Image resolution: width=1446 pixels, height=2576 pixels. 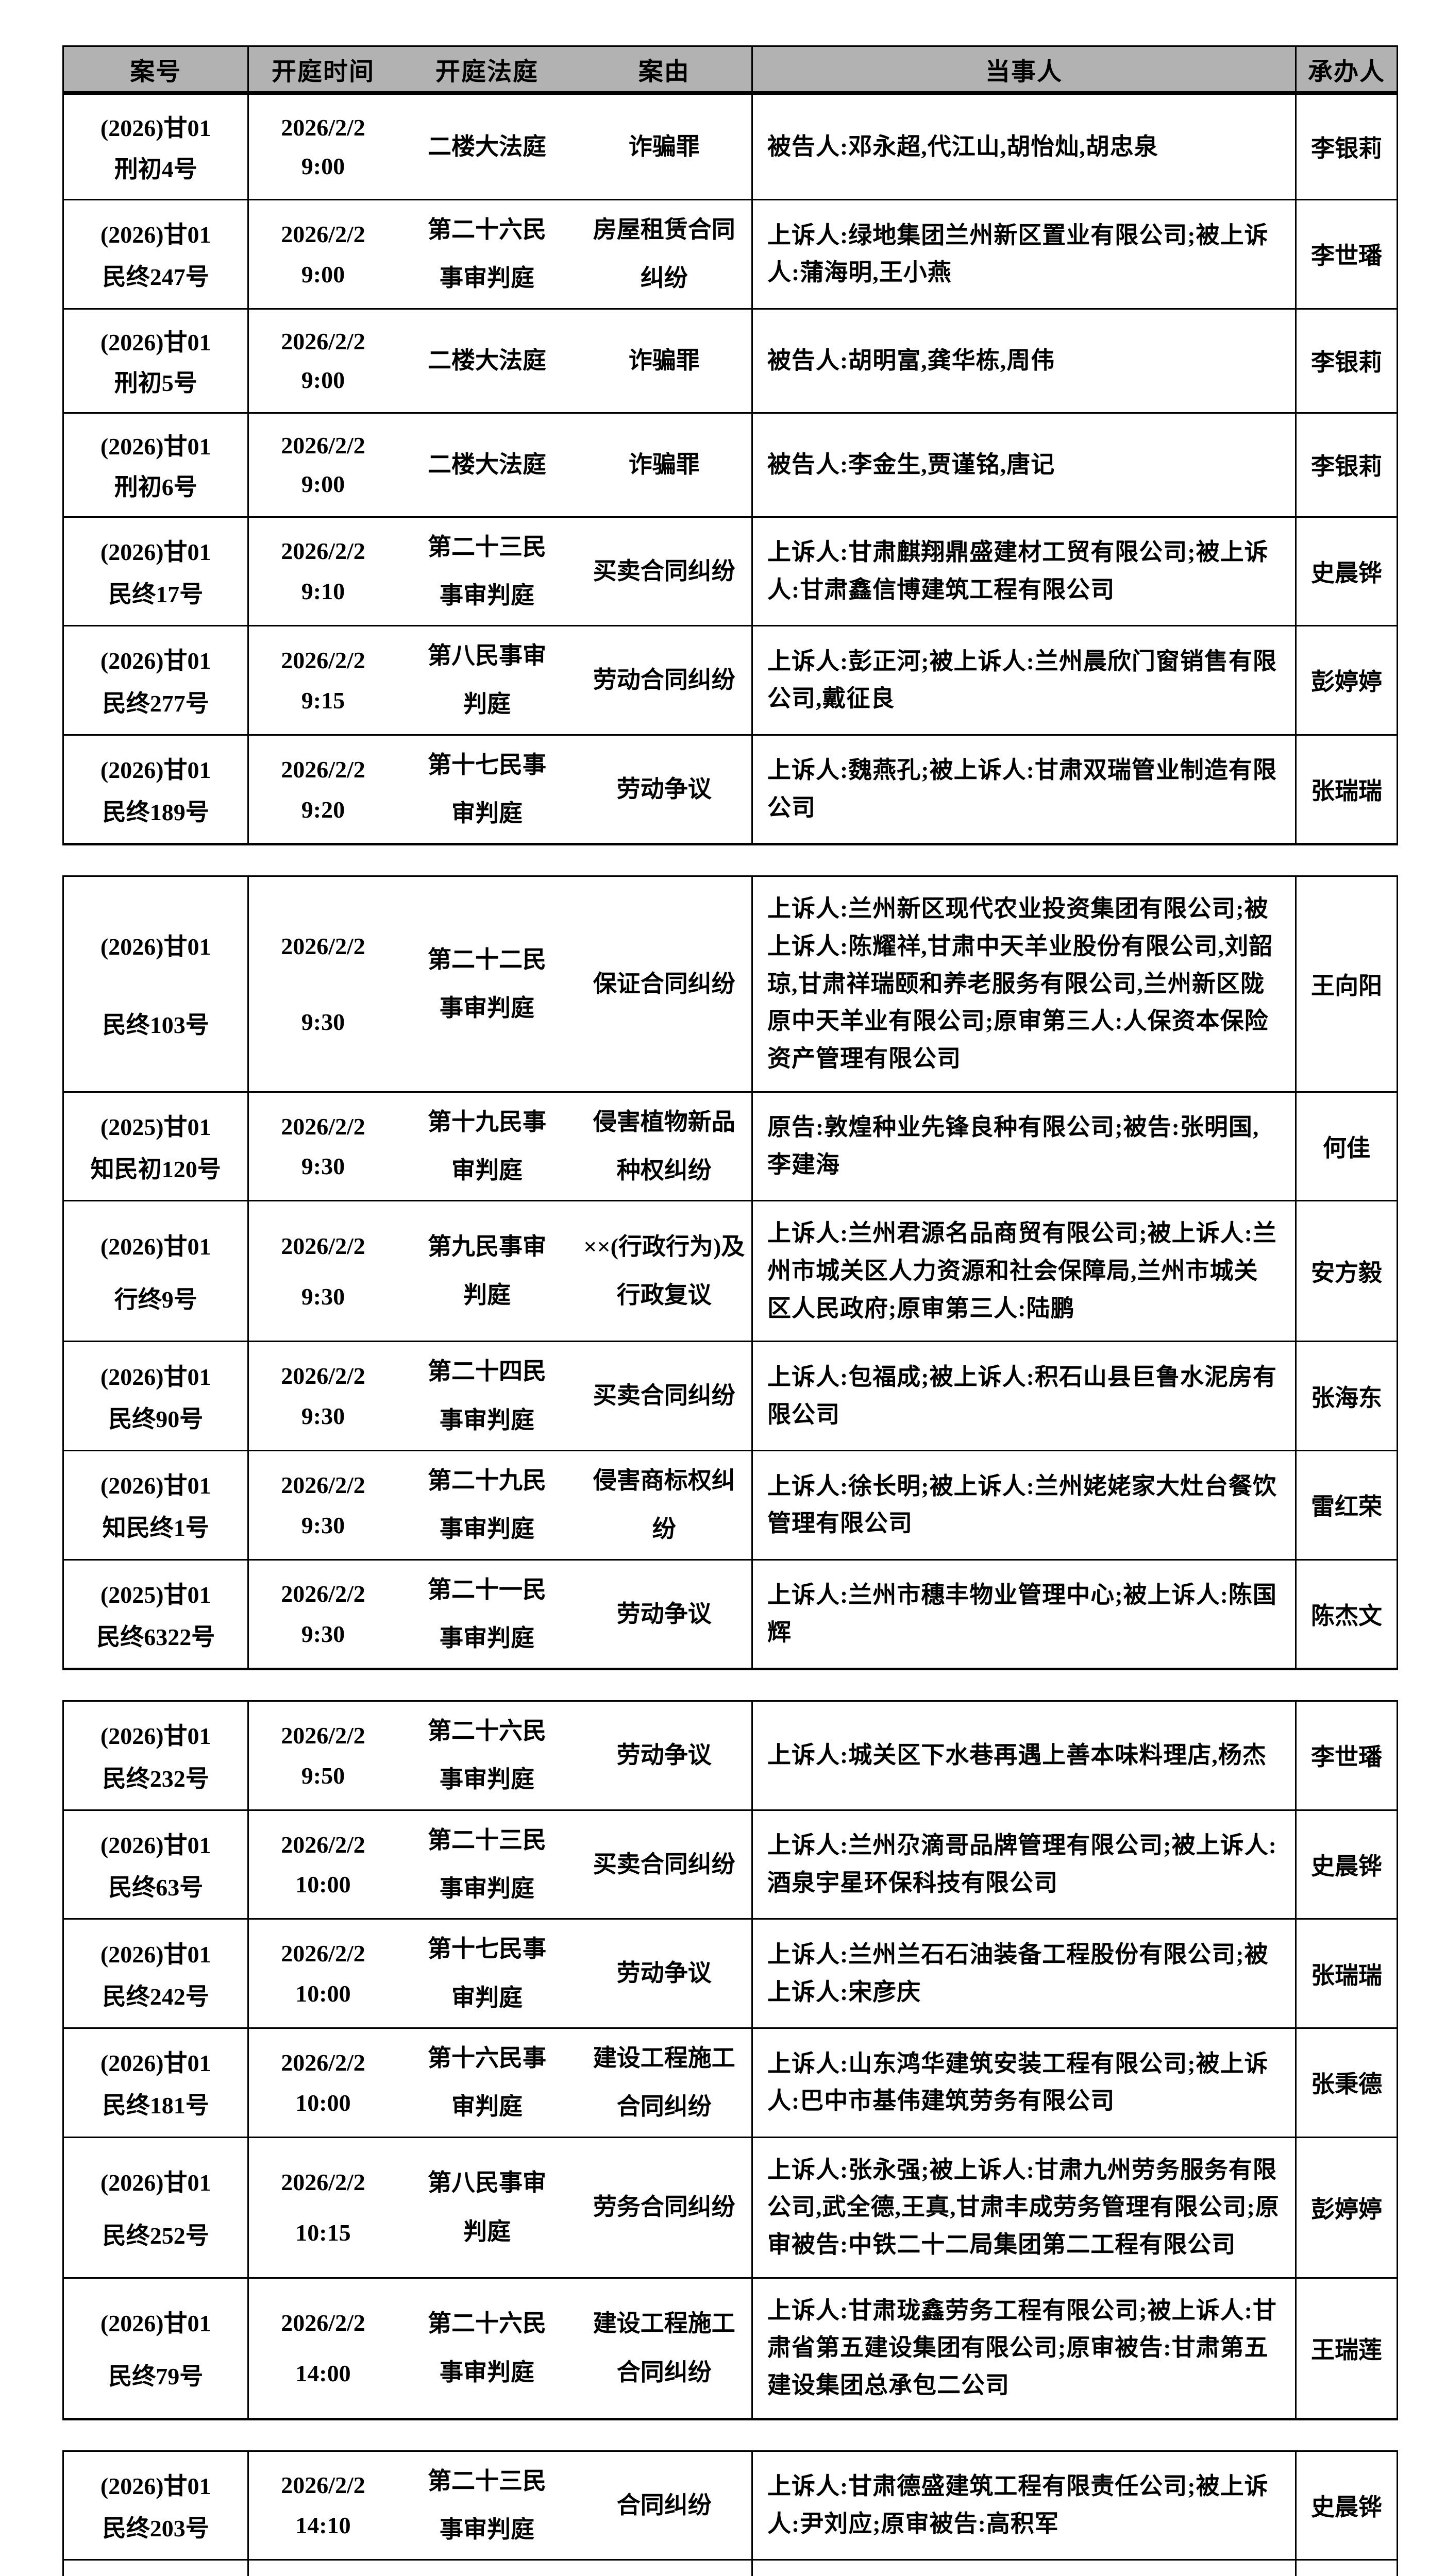 I want to click on cause-label: 保证合同纠纷, so click(x=664, y=984).